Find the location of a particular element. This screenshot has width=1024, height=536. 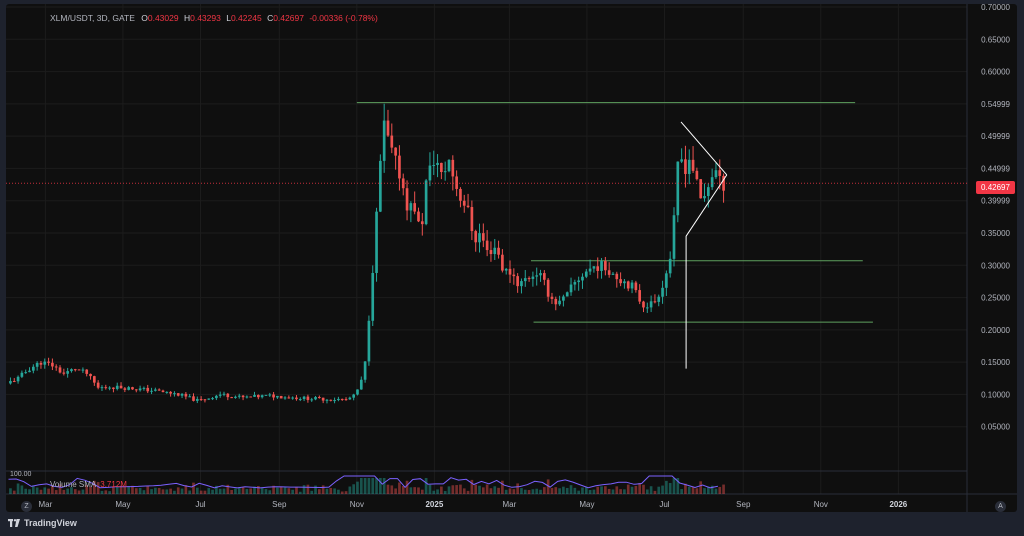

volume-value: 3.712M is located at coordinates (113, 484).